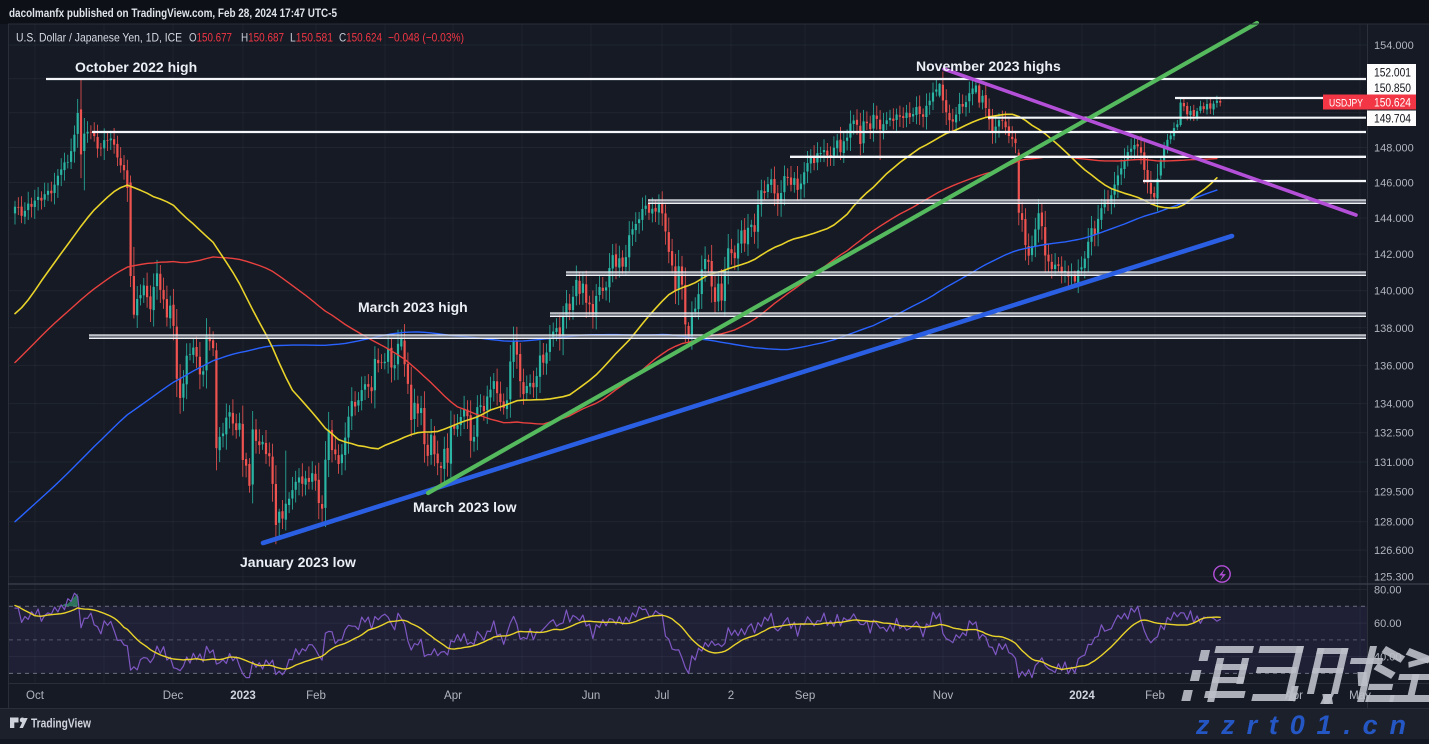 This screenshot has width=1429, height=744. What do you see at coordinates (1082, 696) in the screenshot?
I see `svg-text: 2024` at bounding box center [1082, 696].